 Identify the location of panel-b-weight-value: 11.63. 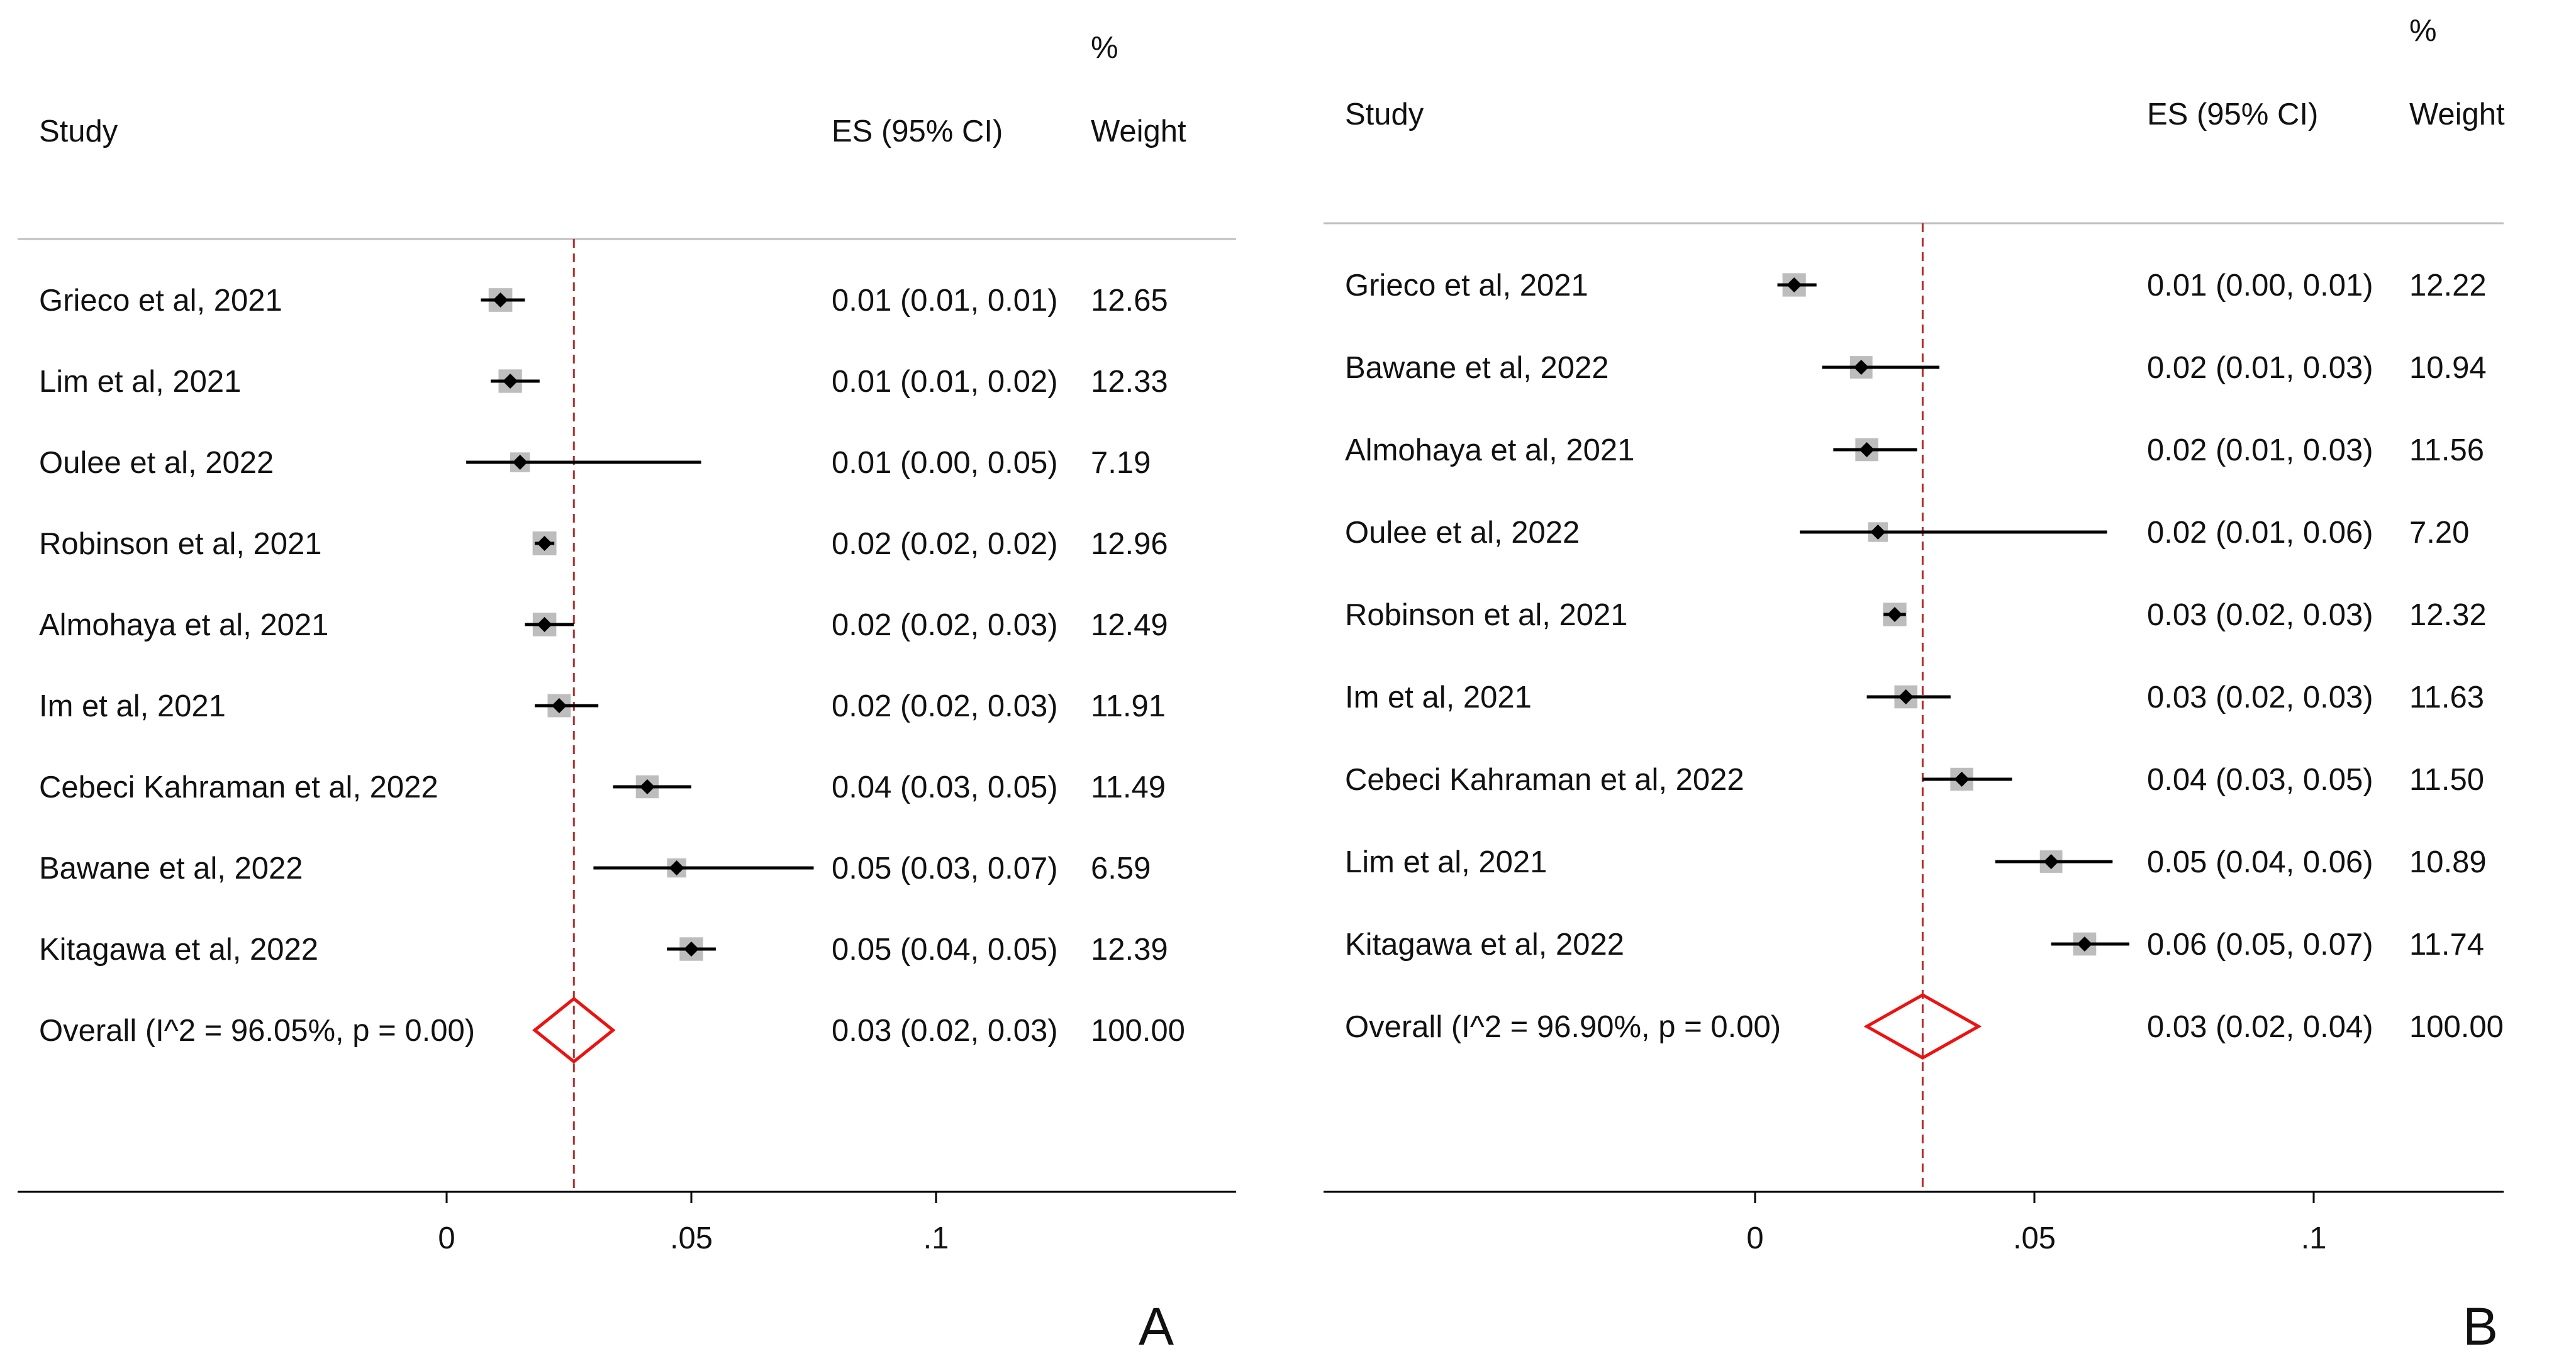
(2446, 697).